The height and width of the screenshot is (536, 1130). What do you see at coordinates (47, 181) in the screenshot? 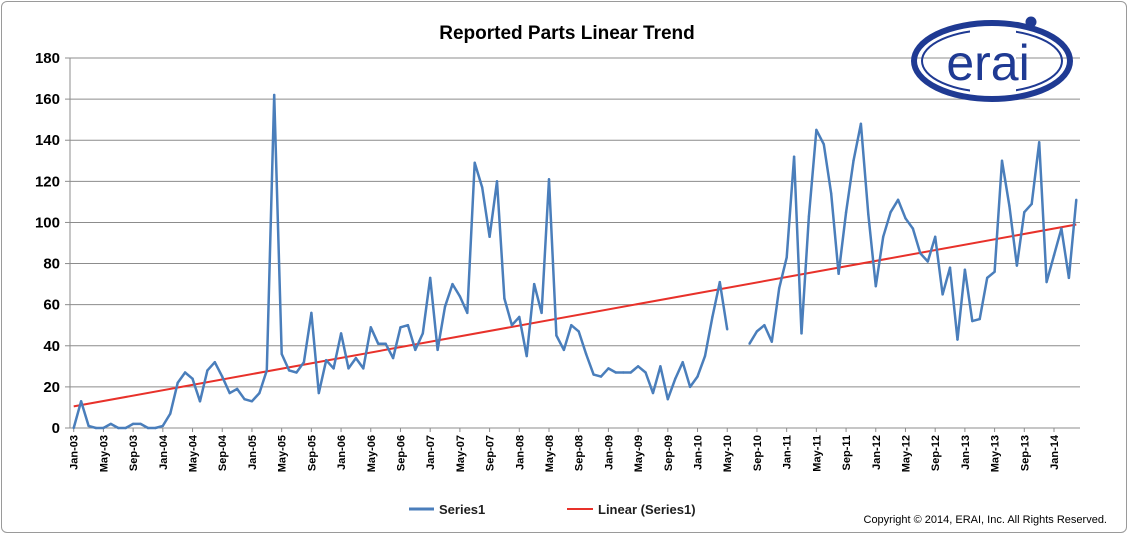
I see `y-tick-label: 120` at bounding box center [47, 181].